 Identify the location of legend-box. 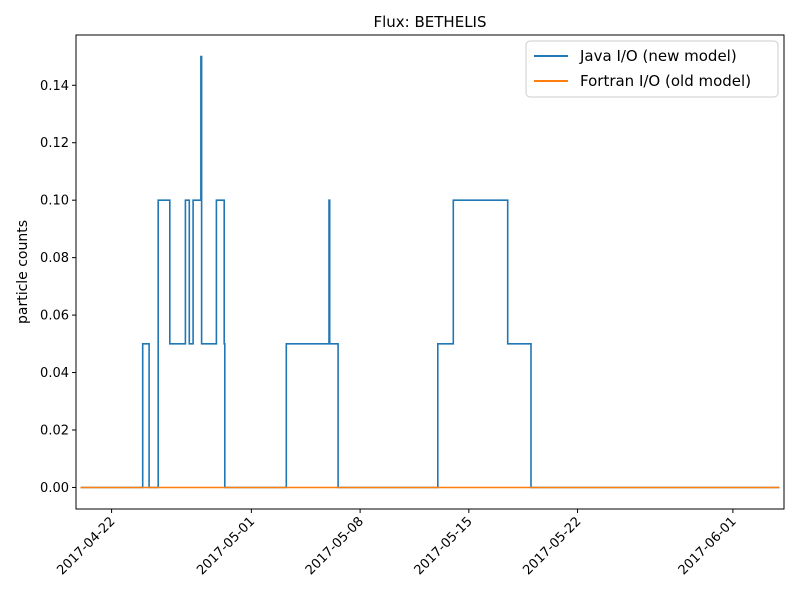
(652, 69).